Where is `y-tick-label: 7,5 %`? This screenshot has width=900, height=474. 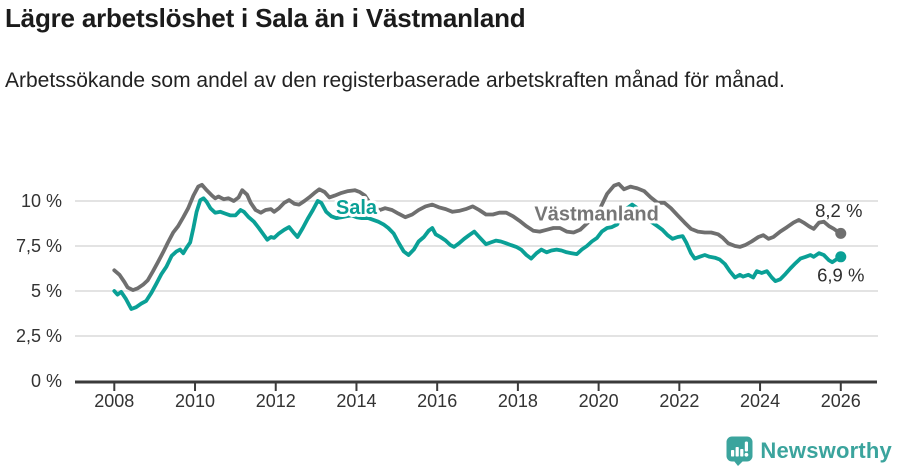 y-tick-label: 7,5 % is located at coordinates (39, 246).